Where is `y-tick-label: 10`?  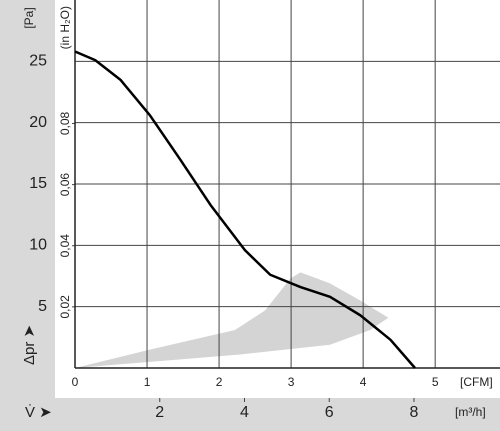 y-tick-label: 10 is located at coordinates (38, 245).